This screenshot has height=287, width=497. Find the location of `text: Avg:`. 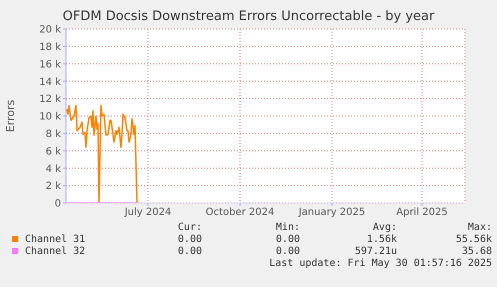

text: Avg: is located at coordinates (384, 228).